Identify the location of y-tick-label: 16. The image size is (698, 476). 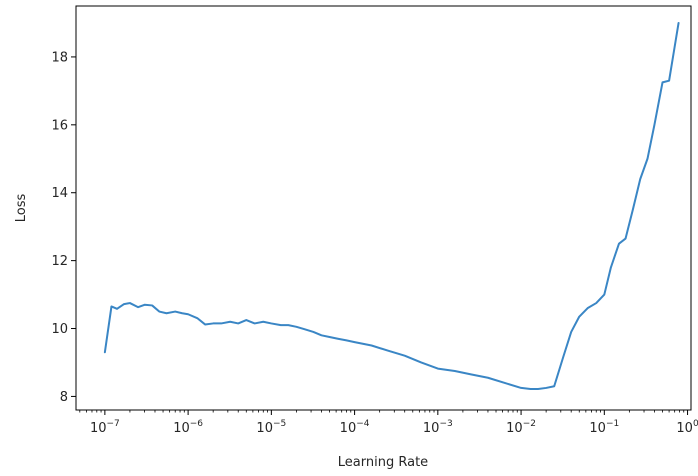
(59, 125).